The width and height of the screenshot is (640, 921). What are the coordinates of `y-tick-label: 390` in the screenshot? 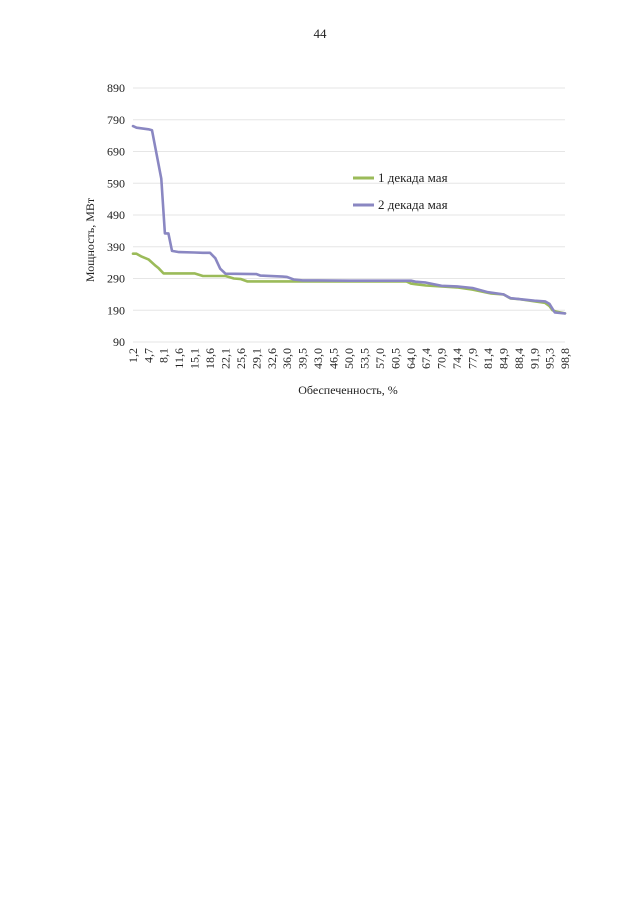 It's located at (116, 247).